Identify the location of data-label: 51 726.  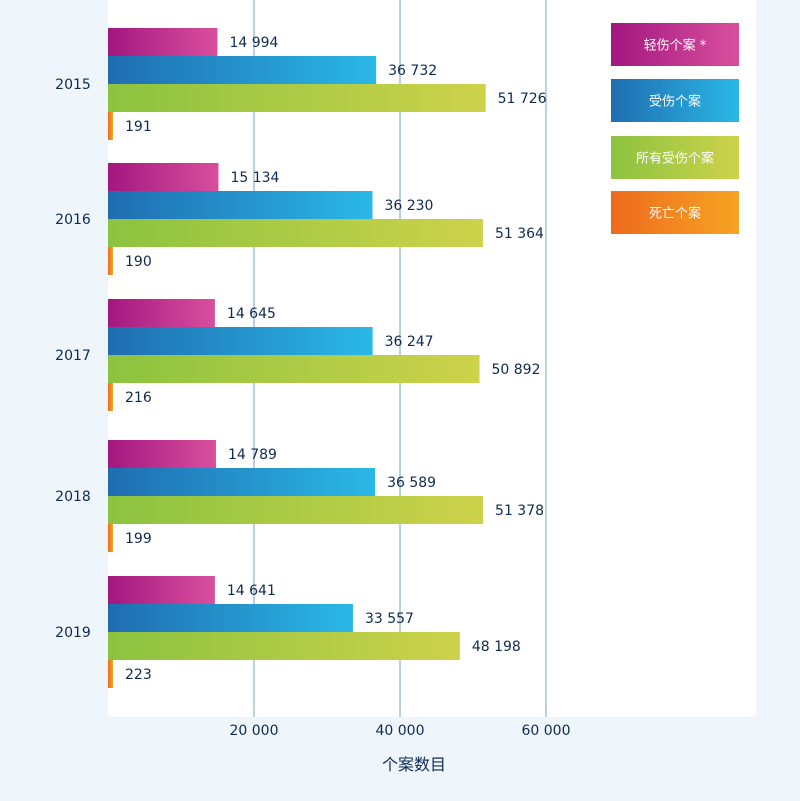
(522, 99).